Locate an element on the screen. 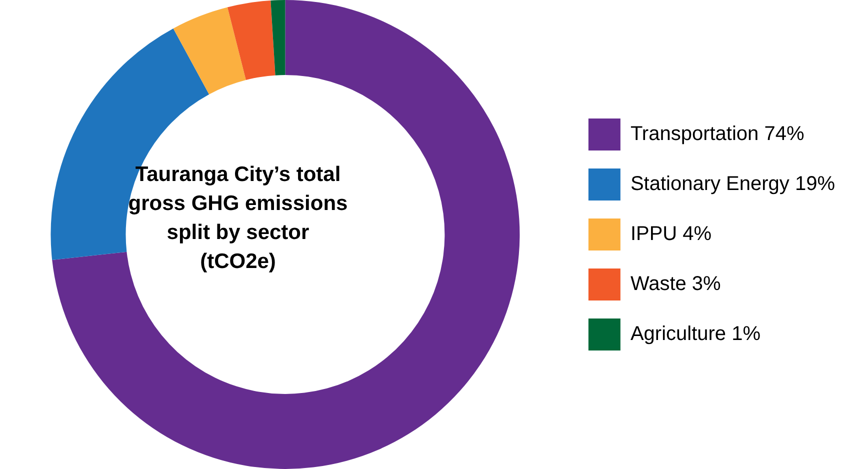 The height and width of the screenshot is (469, 845). legend-label: Agriculture 1% is located at coordinates (695, 334).